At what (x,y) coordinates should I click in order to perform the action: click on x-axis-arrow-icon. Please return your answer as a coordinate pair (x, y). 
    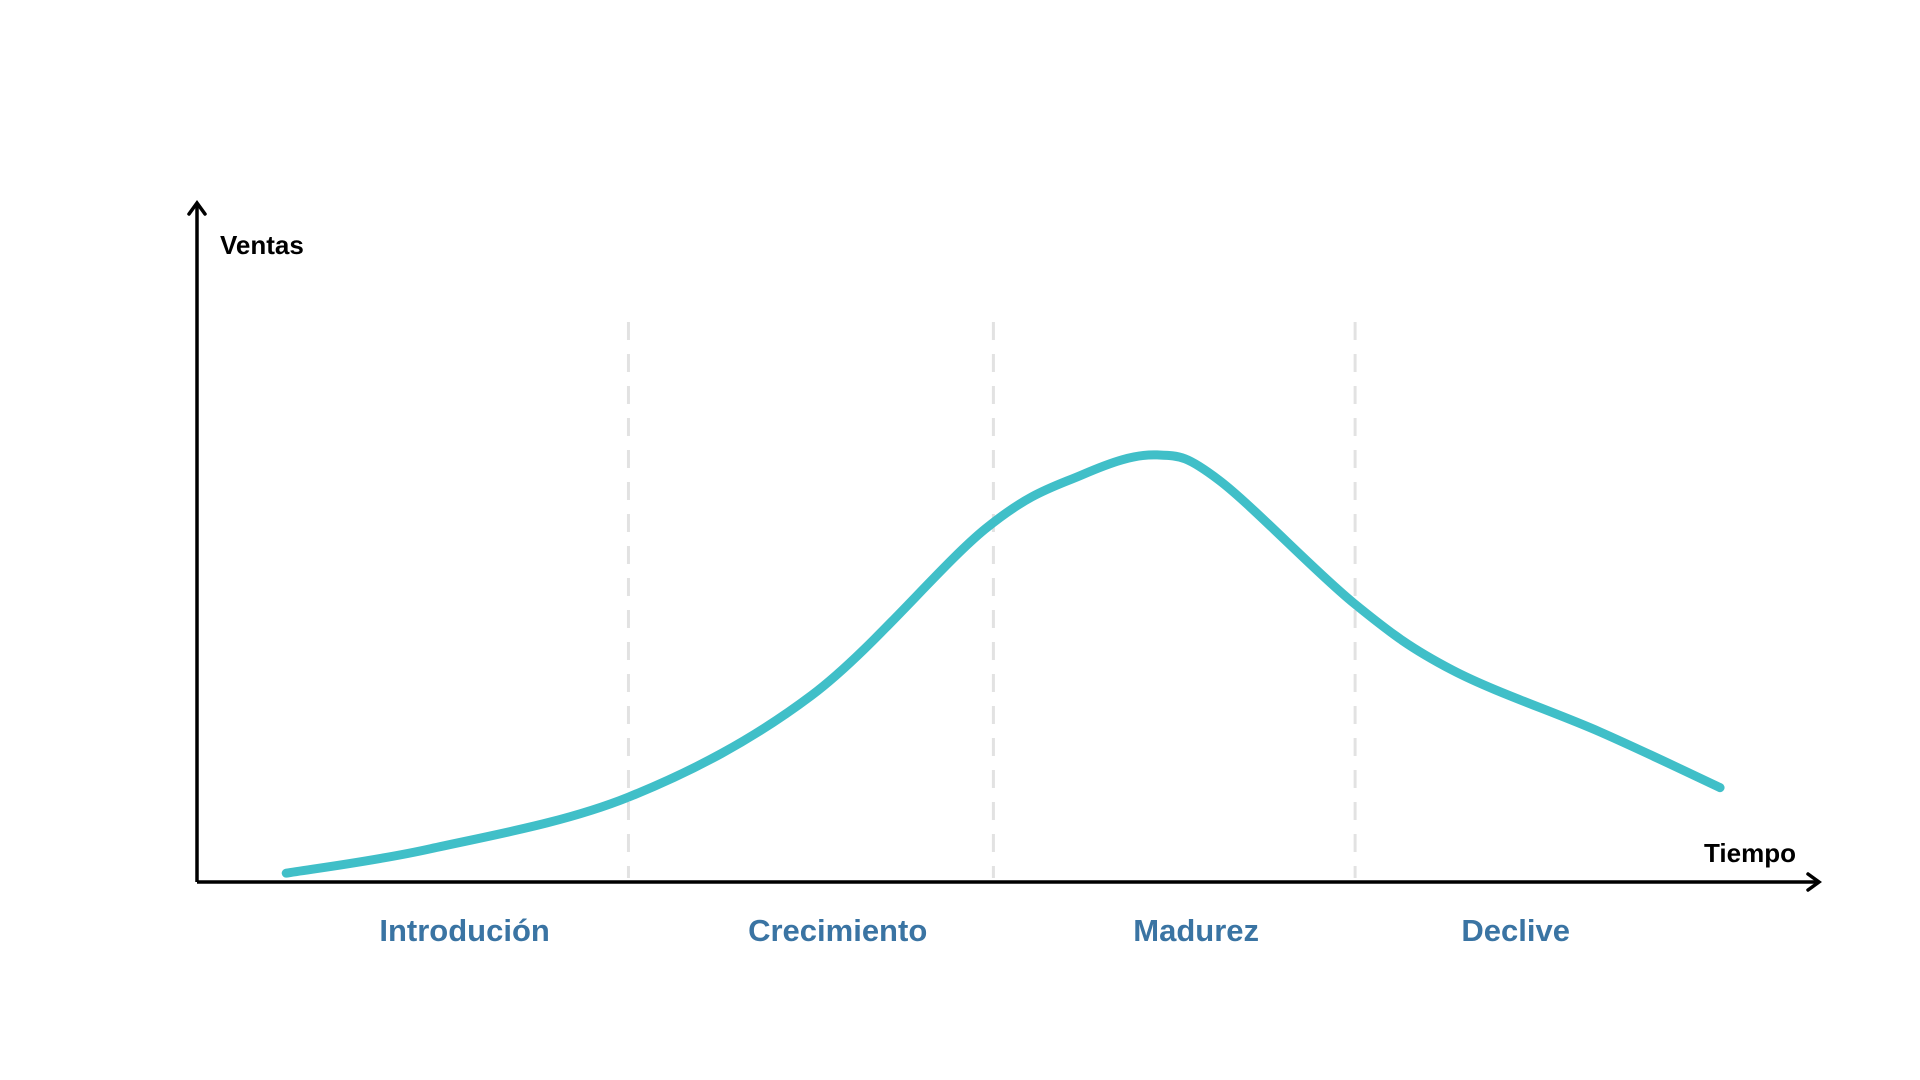
    Looking at the image, I should click on (1814, 882).